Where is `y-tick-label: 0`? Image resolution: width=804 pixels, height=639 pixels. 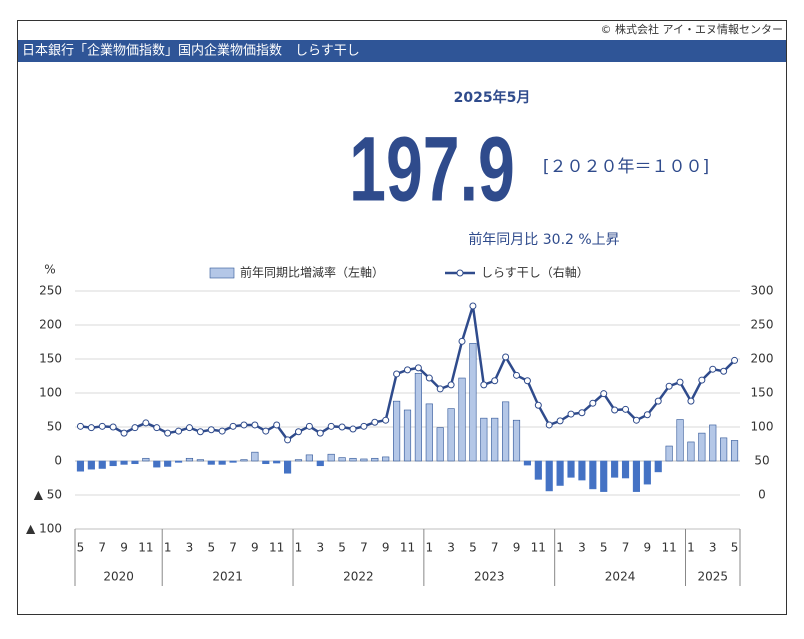
y-tick-label: 0 is located at coordinates (58, 461).